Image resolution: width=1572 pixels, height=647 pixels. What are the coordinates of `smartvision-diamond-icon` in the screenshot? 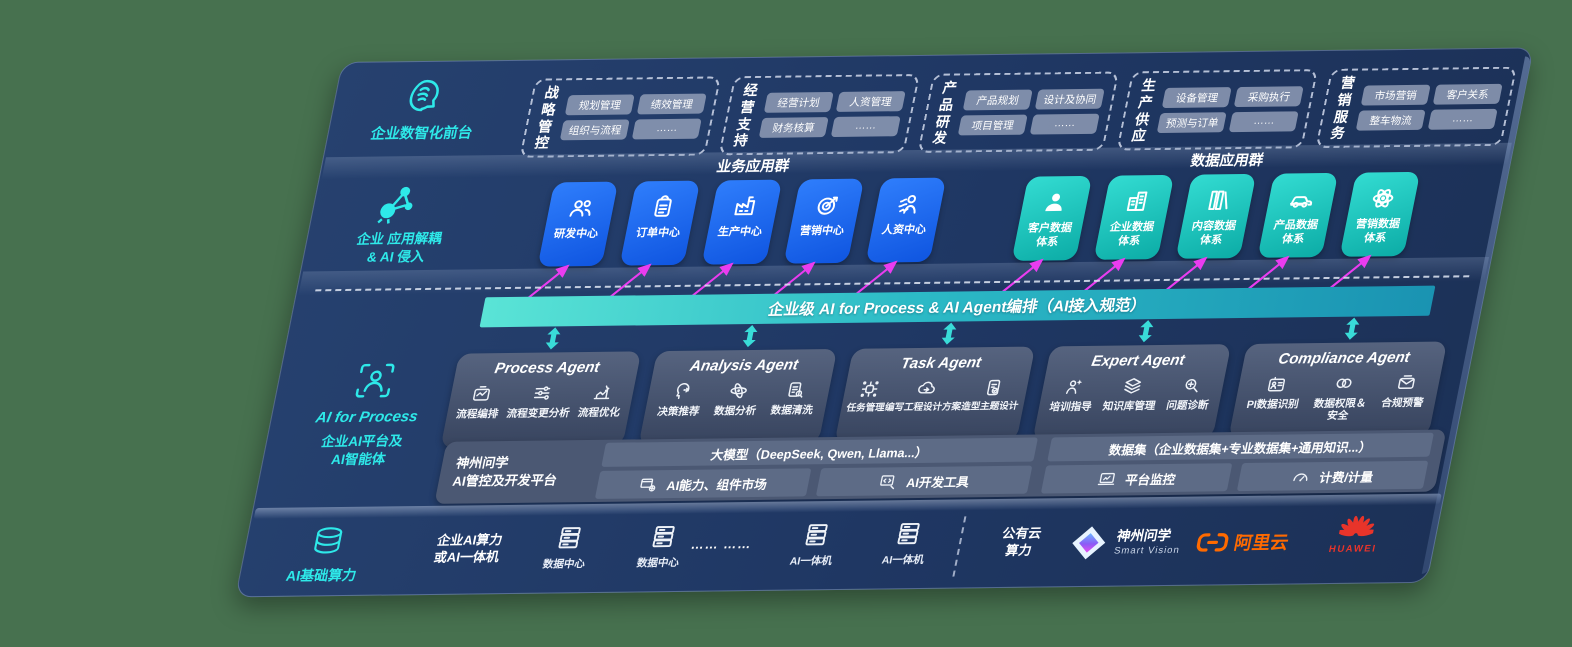 It's located at (1089, 543).